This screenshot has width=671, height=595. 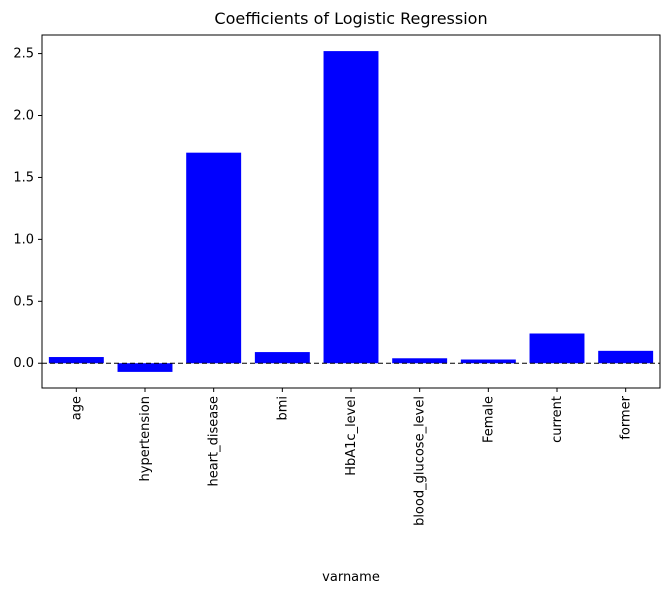 What do you see at coordinates (282, 358) in the screenshot?
I see `bar-bmi` at bounding box center [282, 358].